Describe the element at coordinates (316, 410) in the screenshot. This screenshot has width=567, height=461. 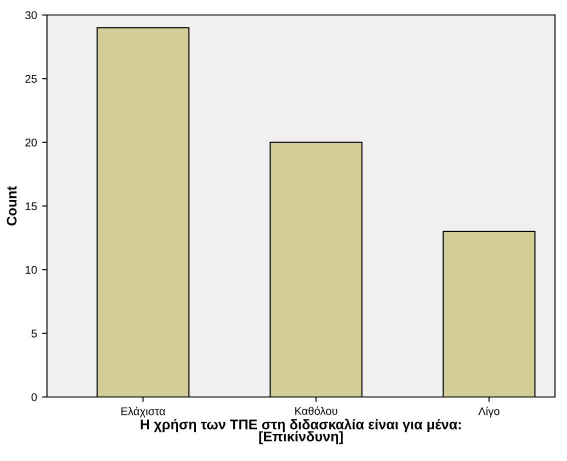
I see `x-tick-label: Καθόλου` at that location.